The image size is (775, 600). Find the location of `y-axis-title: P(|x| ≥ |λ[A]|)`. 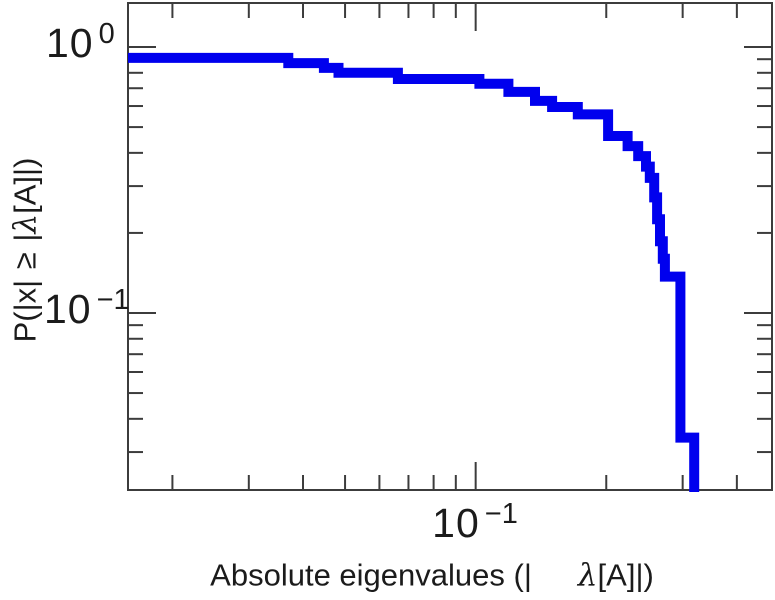

y-axis-title: P(|x| ≥ |λ[A]|) is located at coordinates (26, 250).